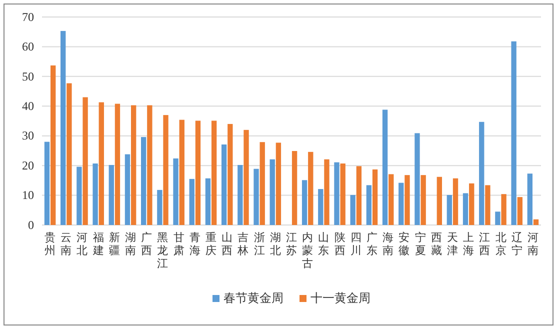  I want to click on y-tick-label: 40, so click(28, 105).